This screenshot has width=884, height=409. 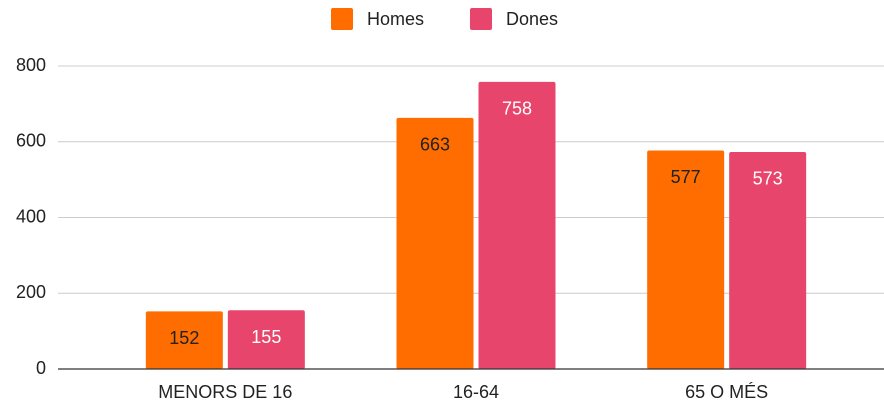 I want to click on data-label: 758, so click(x=517, y=109).